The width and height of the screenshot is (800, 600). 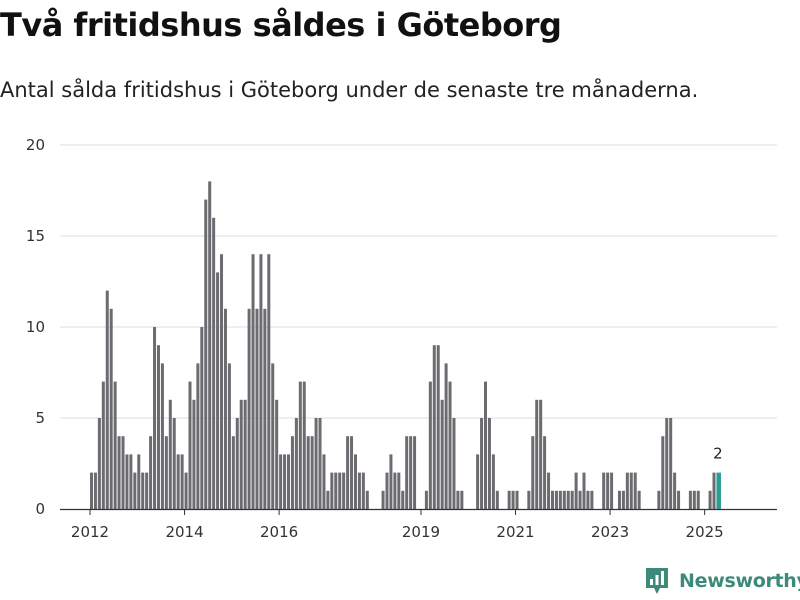 What do you see at coordinates (35, 145) in the screenshot?
I see `y-tick-label: 20` at bounding box center [35, 145].